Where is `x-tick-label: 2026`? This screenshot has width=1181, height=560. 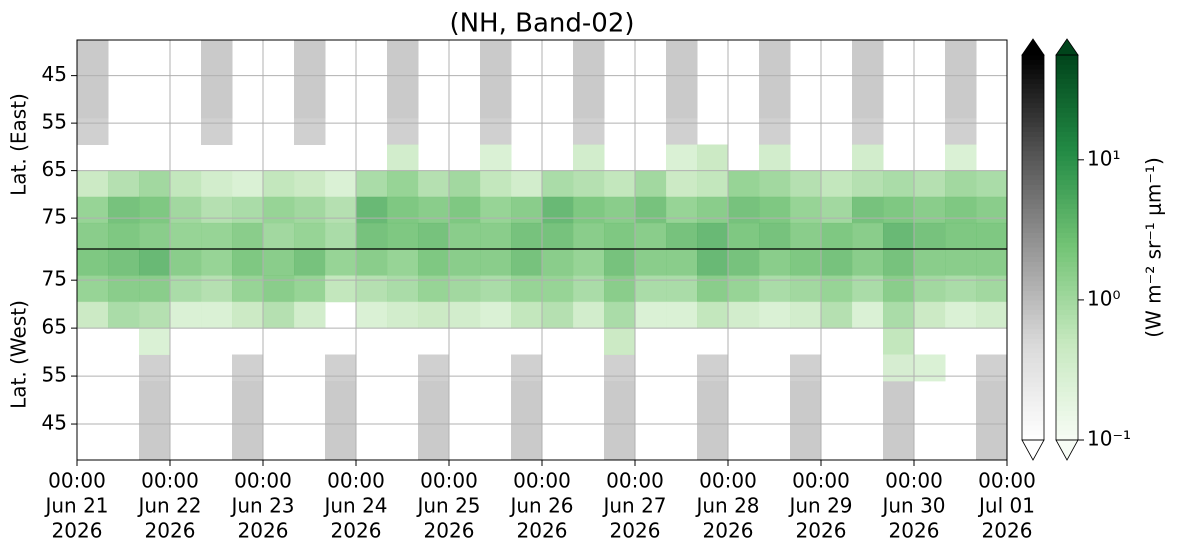
x-tick-label: 2026 is located at coordinates (170, 531).